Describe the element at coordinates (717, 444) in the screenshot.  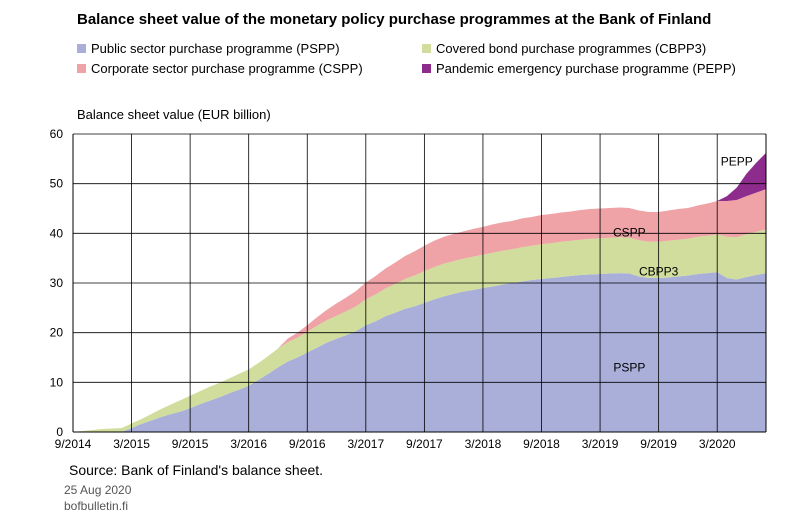
I see `x-tick-label-3-2020: 3/2020` at that location.